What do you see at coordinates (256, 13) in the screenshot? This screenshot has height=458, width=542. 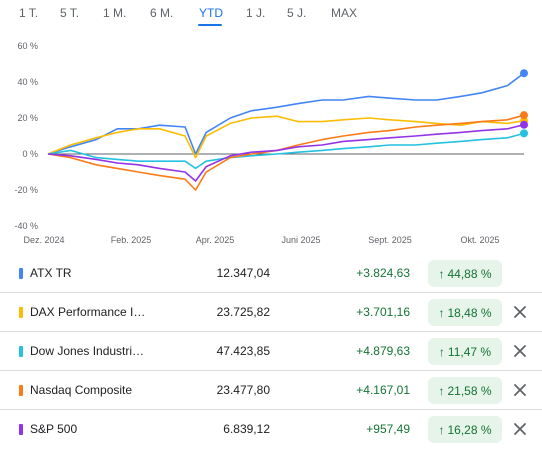 I see `tab-1-year: 1 J.` at bounding box center [256, 13].